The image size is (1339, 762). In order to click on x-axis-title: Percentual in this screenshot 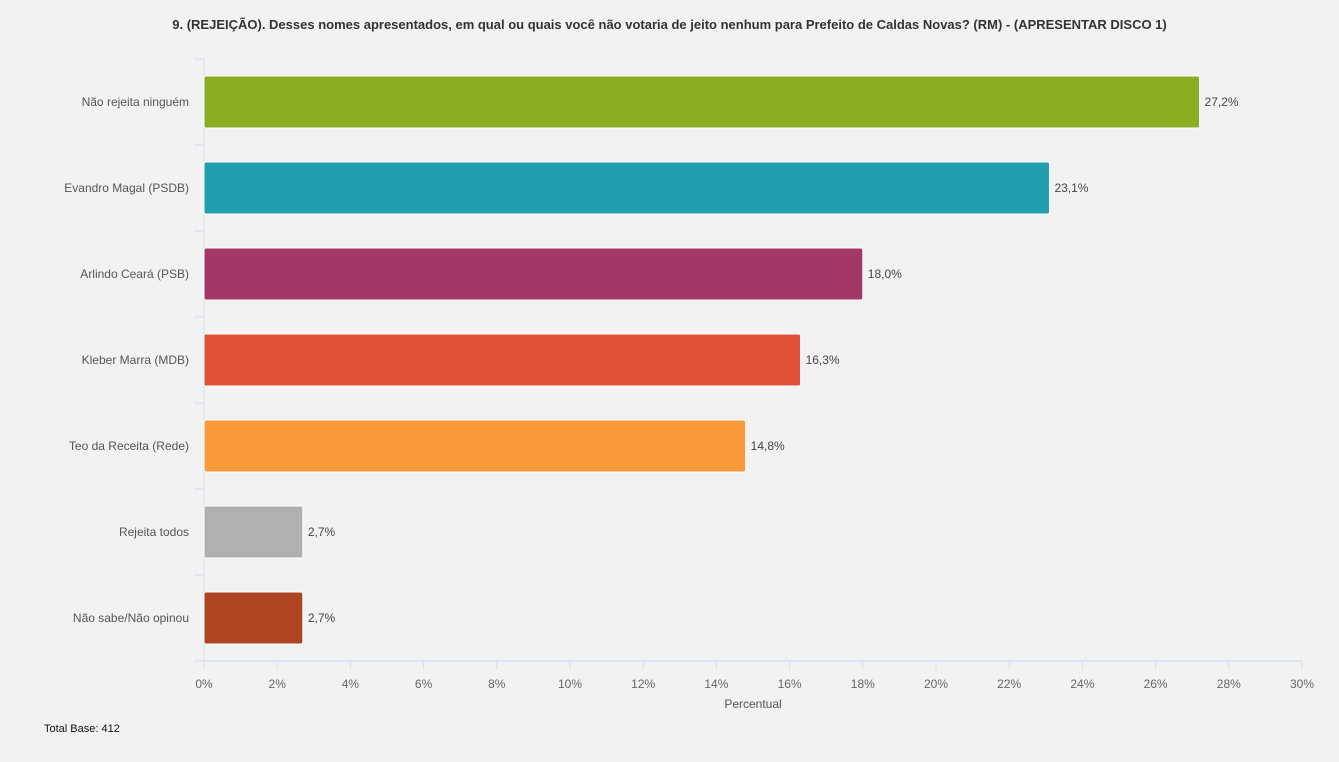, I will do `click(752, 704)`.